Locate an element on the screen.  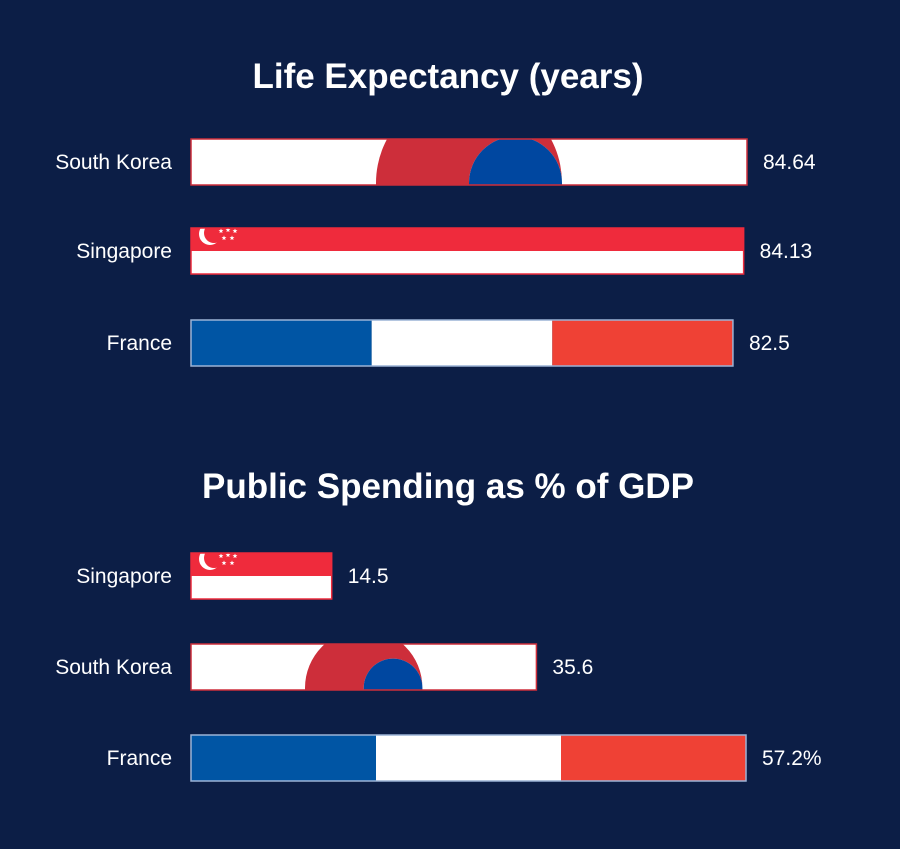
value-label-france: 82.5 is located at coordinates (769, 343).